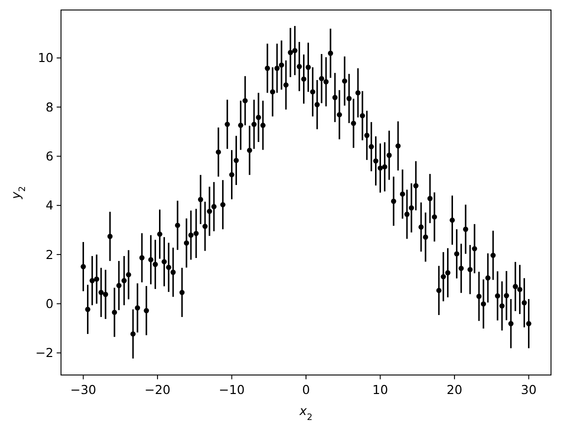 Image resolution: width=566 pixels, height=433 pixels. I want to click on y-tick-label: 10, so click(46, 58).